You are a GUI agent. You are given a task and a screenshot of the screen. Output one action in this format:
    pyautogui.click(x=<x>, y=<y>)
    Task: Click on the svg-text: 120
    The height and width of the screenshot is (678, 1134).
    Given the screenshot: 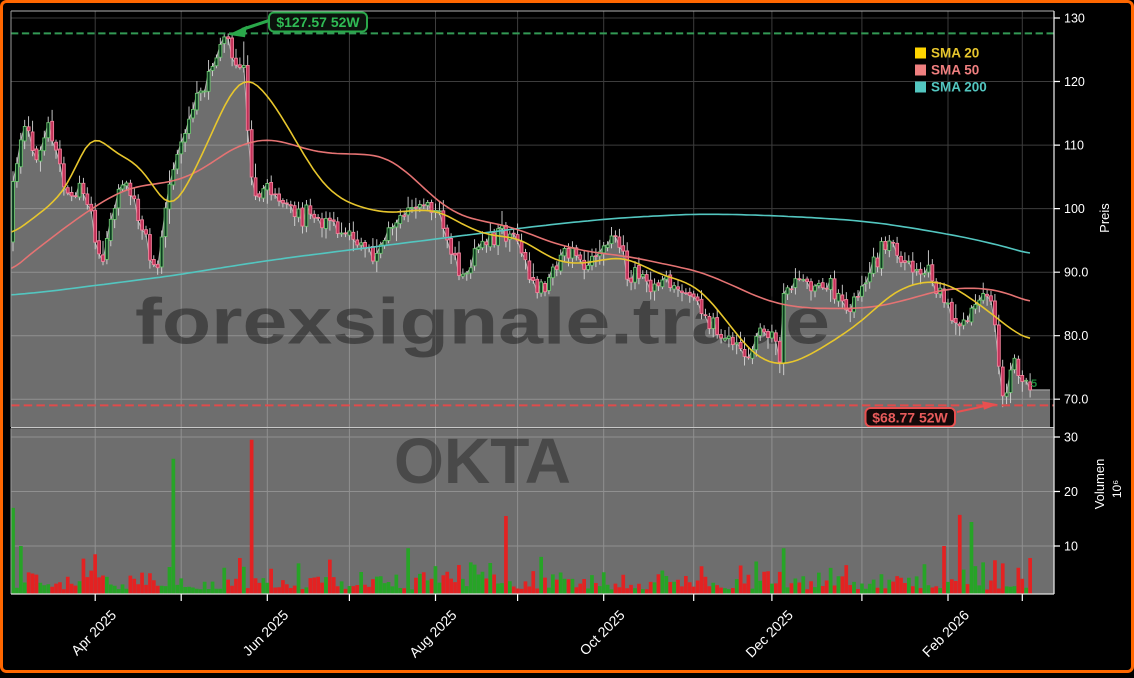 What is the action you would take?
    pyautogui.click(x=1074, y=82)
    